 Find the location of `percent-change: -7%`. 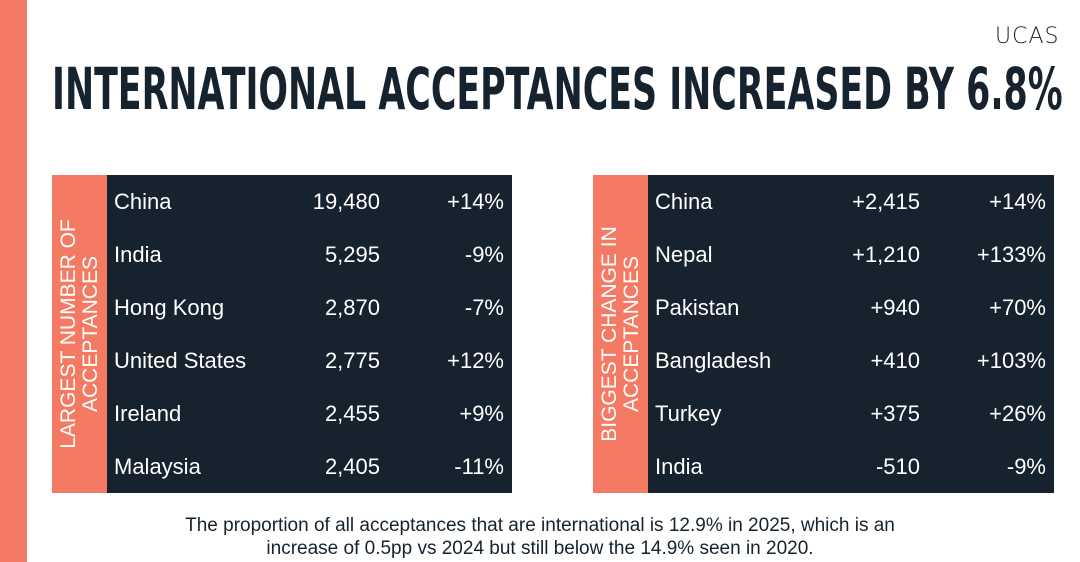

percent-change: -7% is located at coordinates (484, 307).